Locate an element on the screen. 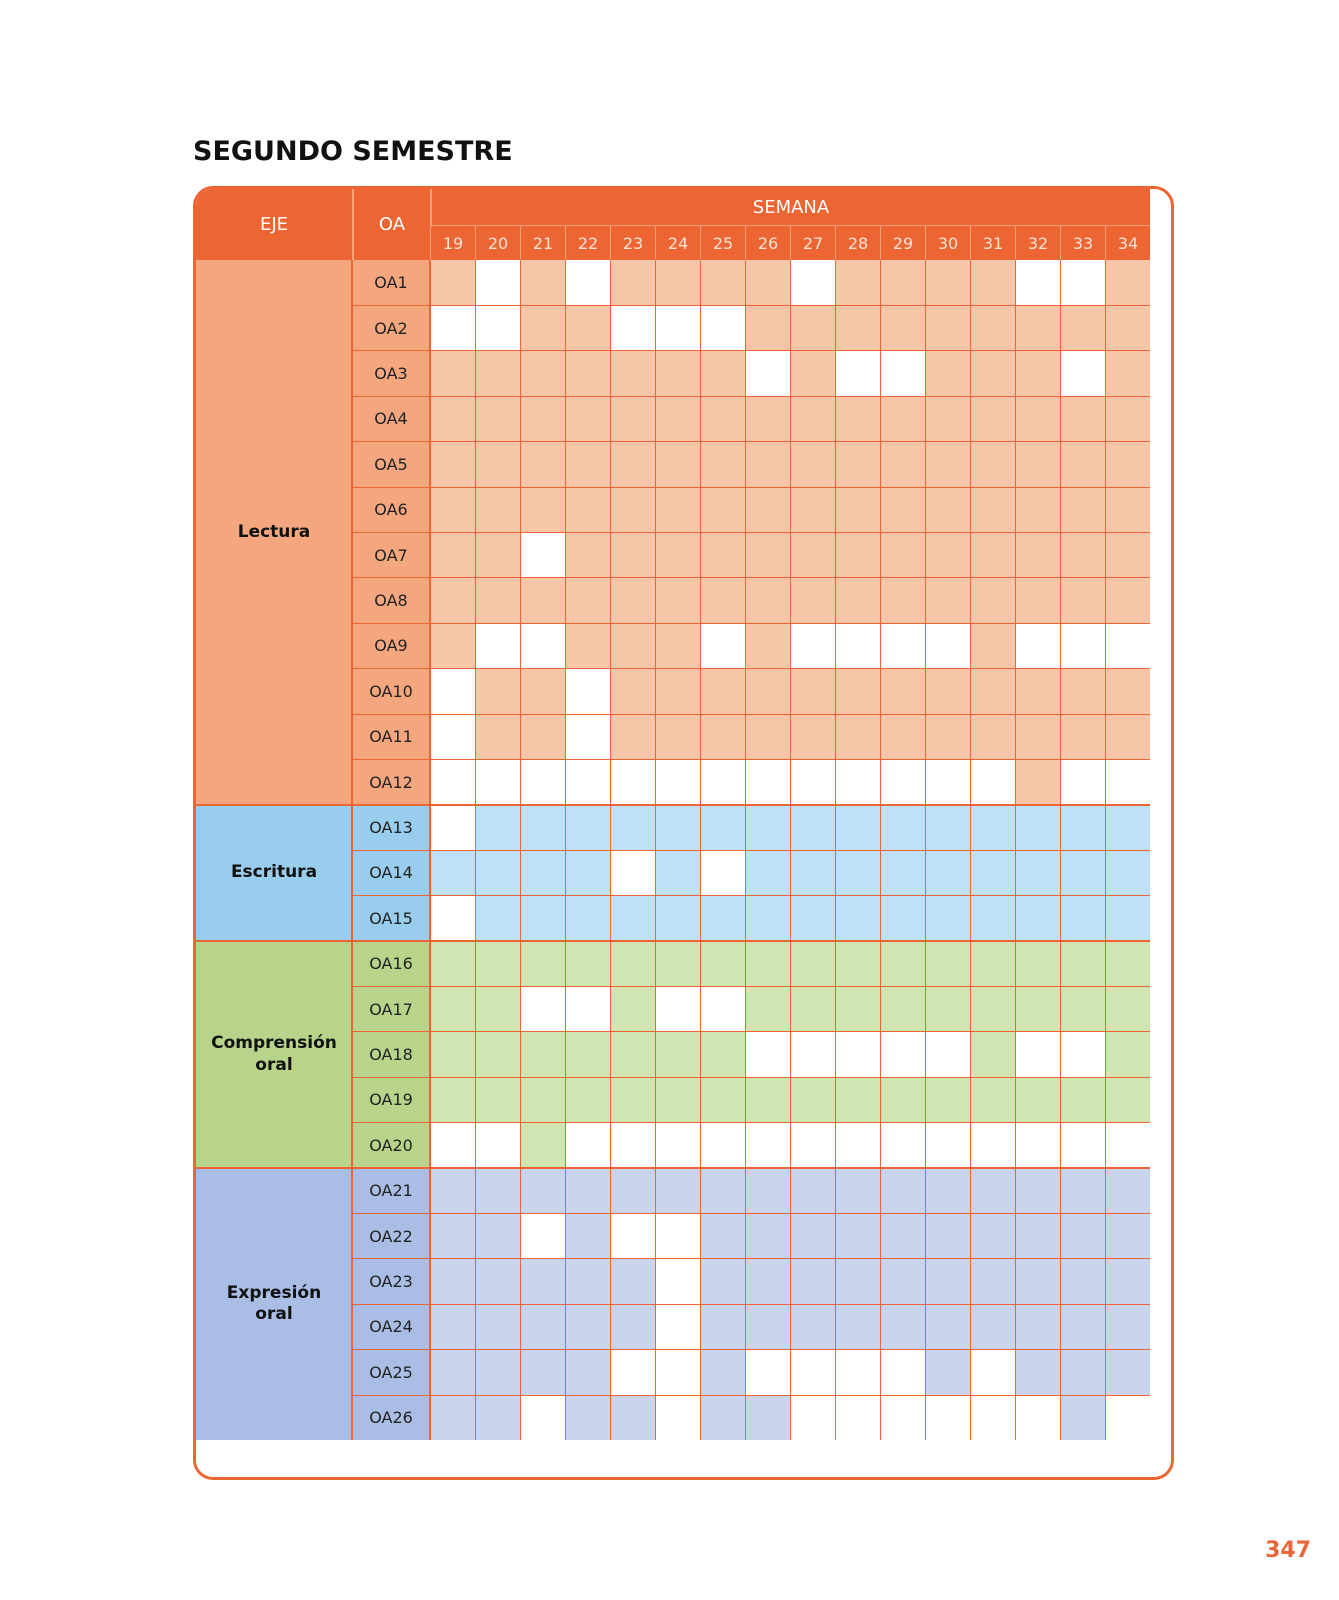  oa-label: OA3 is located at coordinates (391, 373).